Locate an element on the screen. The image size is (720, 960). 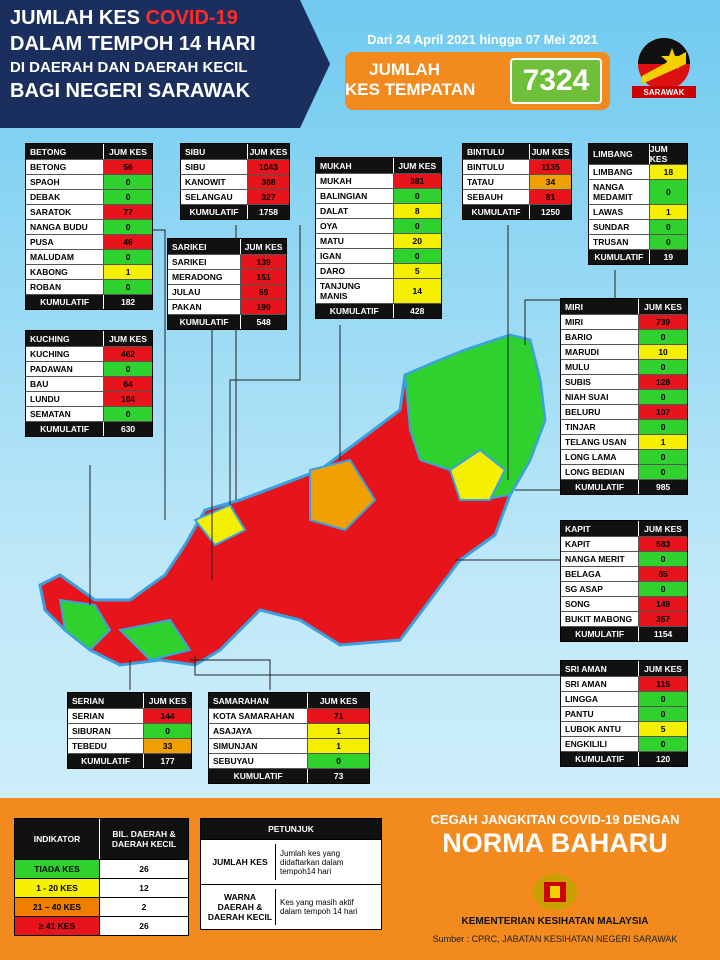
table-row: MIRI 739 is located at coordinates (624, 321).